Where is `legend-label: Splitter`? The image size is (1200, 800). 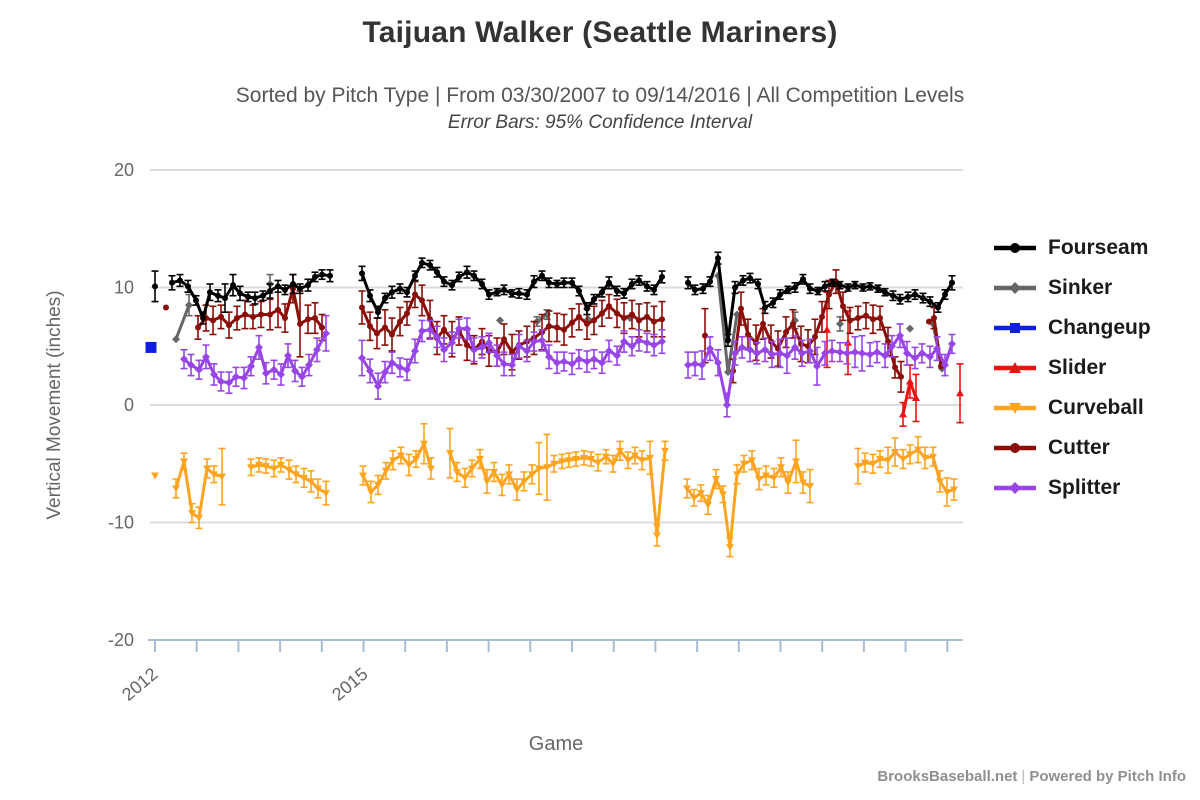 legend-label: Splitter is located at coordinates (1084, 487).